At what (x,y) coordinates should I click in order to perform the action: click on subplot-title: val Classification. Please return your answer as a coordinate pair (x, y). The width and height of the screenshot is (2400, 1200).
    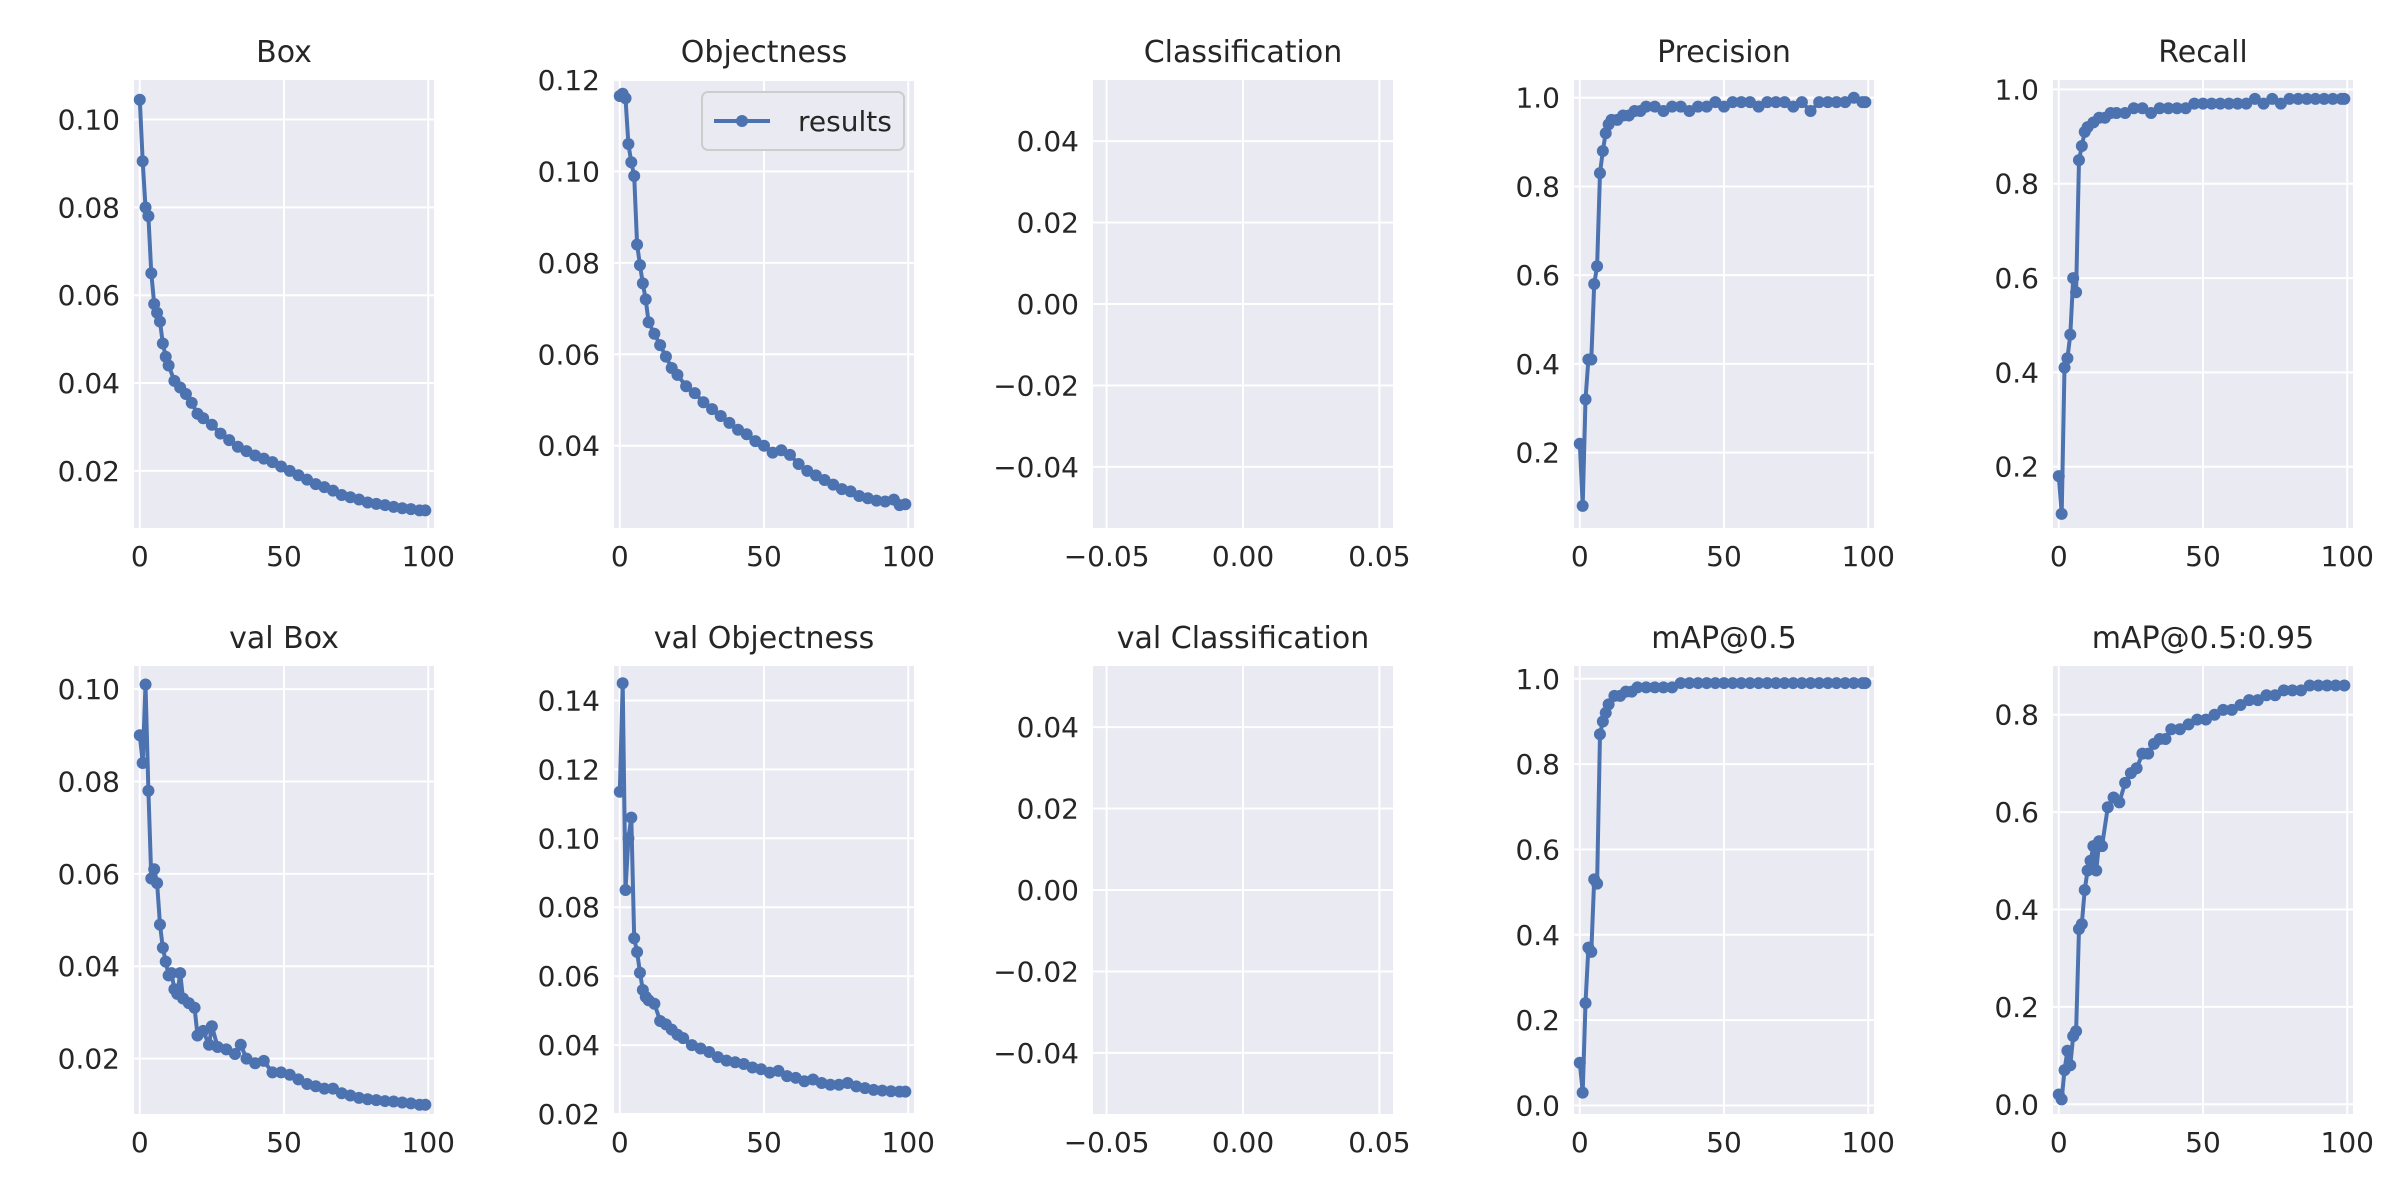
    Looking at the image, I should click on (1243, 638).